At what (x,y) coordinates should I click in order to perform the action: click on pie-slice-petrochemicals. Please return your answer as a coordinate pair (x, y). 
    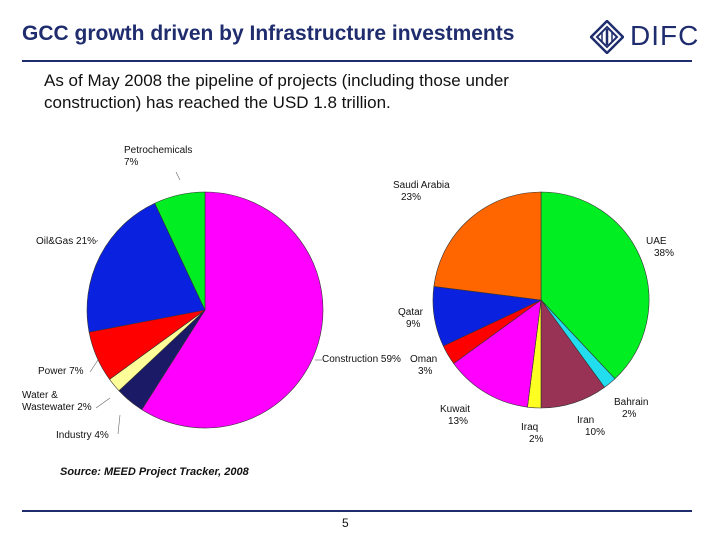
    Looking at the image, I should click on (180, 251).